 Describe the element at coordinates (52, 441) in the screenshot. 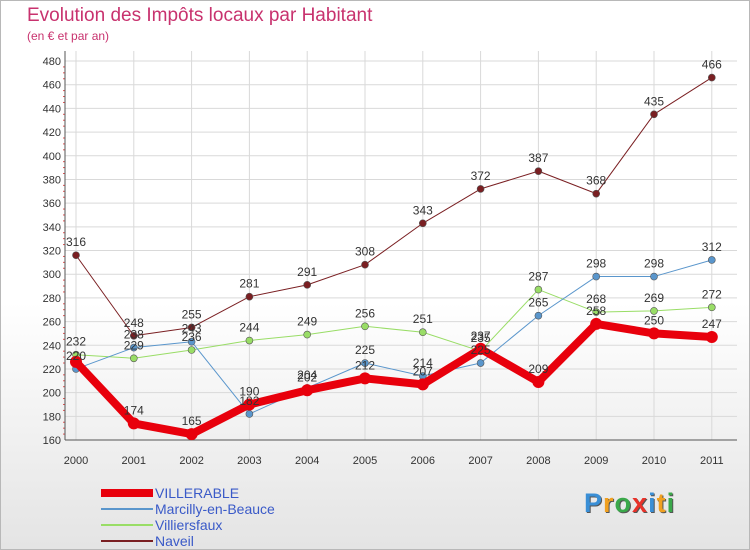

I see `y-tick-label: 160` at that location.